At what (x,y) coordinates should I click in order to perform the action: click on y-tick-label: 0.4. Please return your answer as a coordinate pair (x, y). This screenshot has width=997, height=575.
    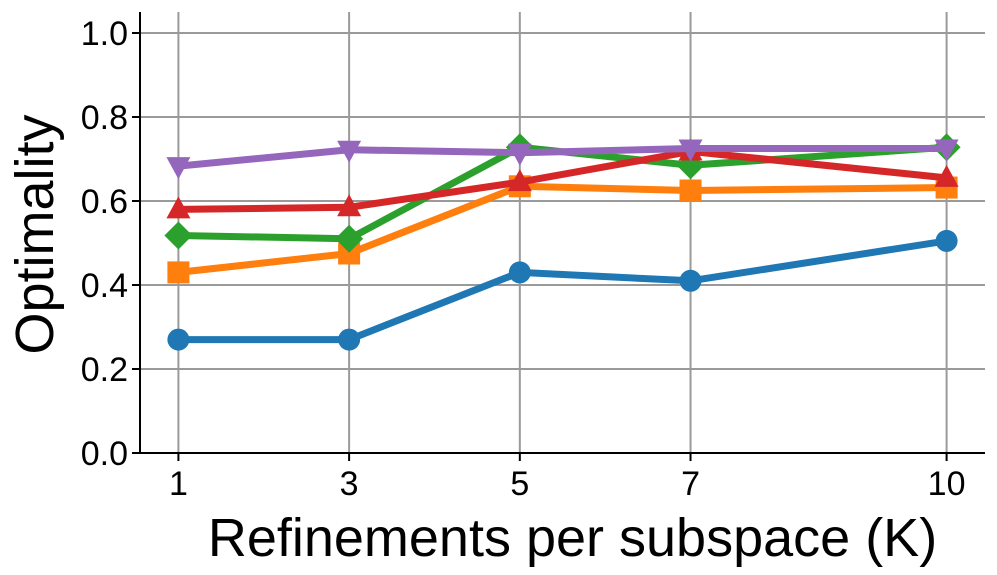
    Looking at the image, I should click on (104, 286).